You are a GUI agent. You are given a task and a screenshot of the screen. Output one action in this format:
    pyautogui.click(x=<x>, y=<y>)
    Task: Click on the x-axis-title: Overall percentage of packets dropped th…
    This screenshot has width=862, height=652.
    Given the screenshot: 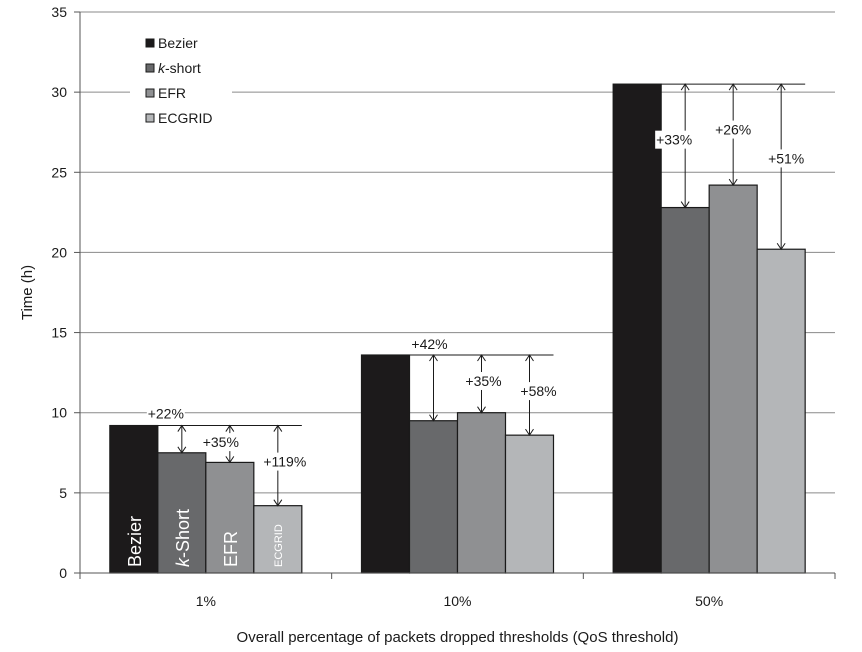 What is the action you would take?
    pyautogui.click(x=458, y=637)
    